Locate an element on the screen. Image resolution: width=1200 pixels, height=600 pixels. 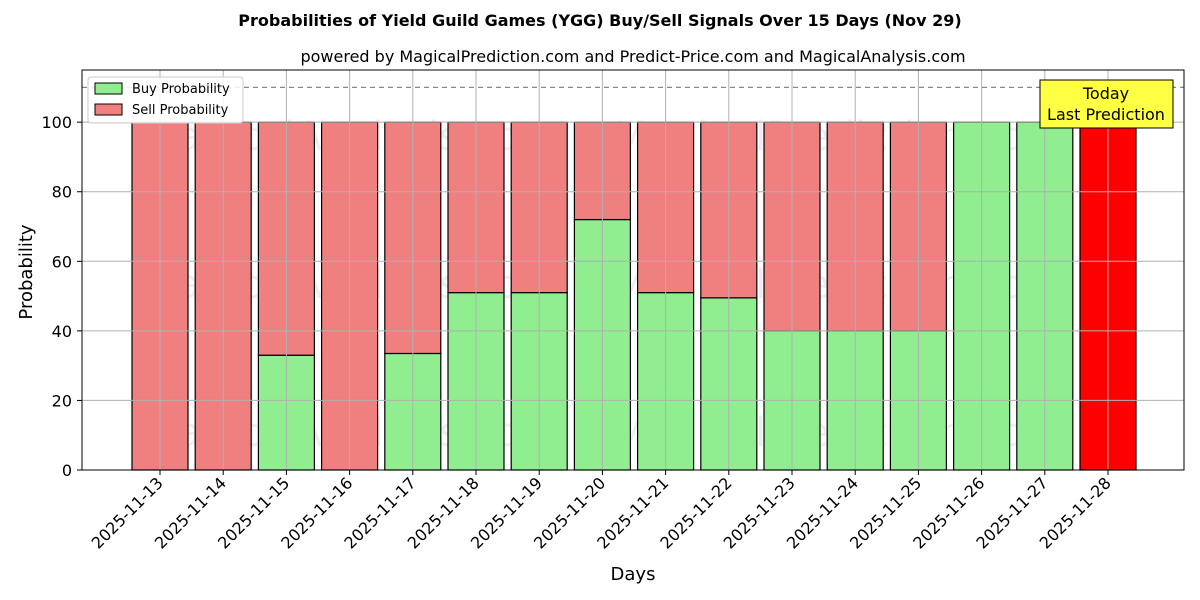
legend-label: Sell Probability is located at coordinates (180, 110).